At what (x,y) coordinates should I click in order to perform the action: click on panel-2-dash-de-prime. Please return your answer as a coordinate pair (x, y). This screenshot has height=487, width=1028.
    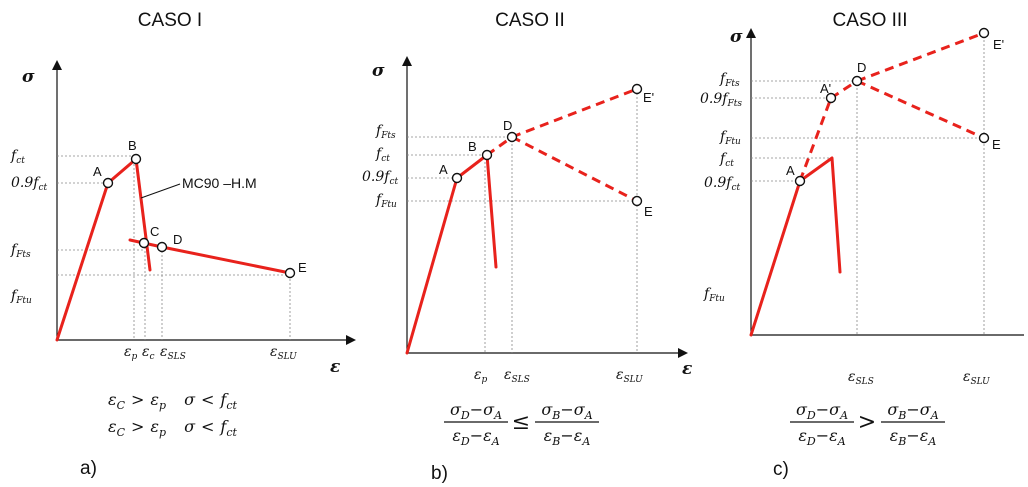
    Looking at the image, I should click on (574, 113).